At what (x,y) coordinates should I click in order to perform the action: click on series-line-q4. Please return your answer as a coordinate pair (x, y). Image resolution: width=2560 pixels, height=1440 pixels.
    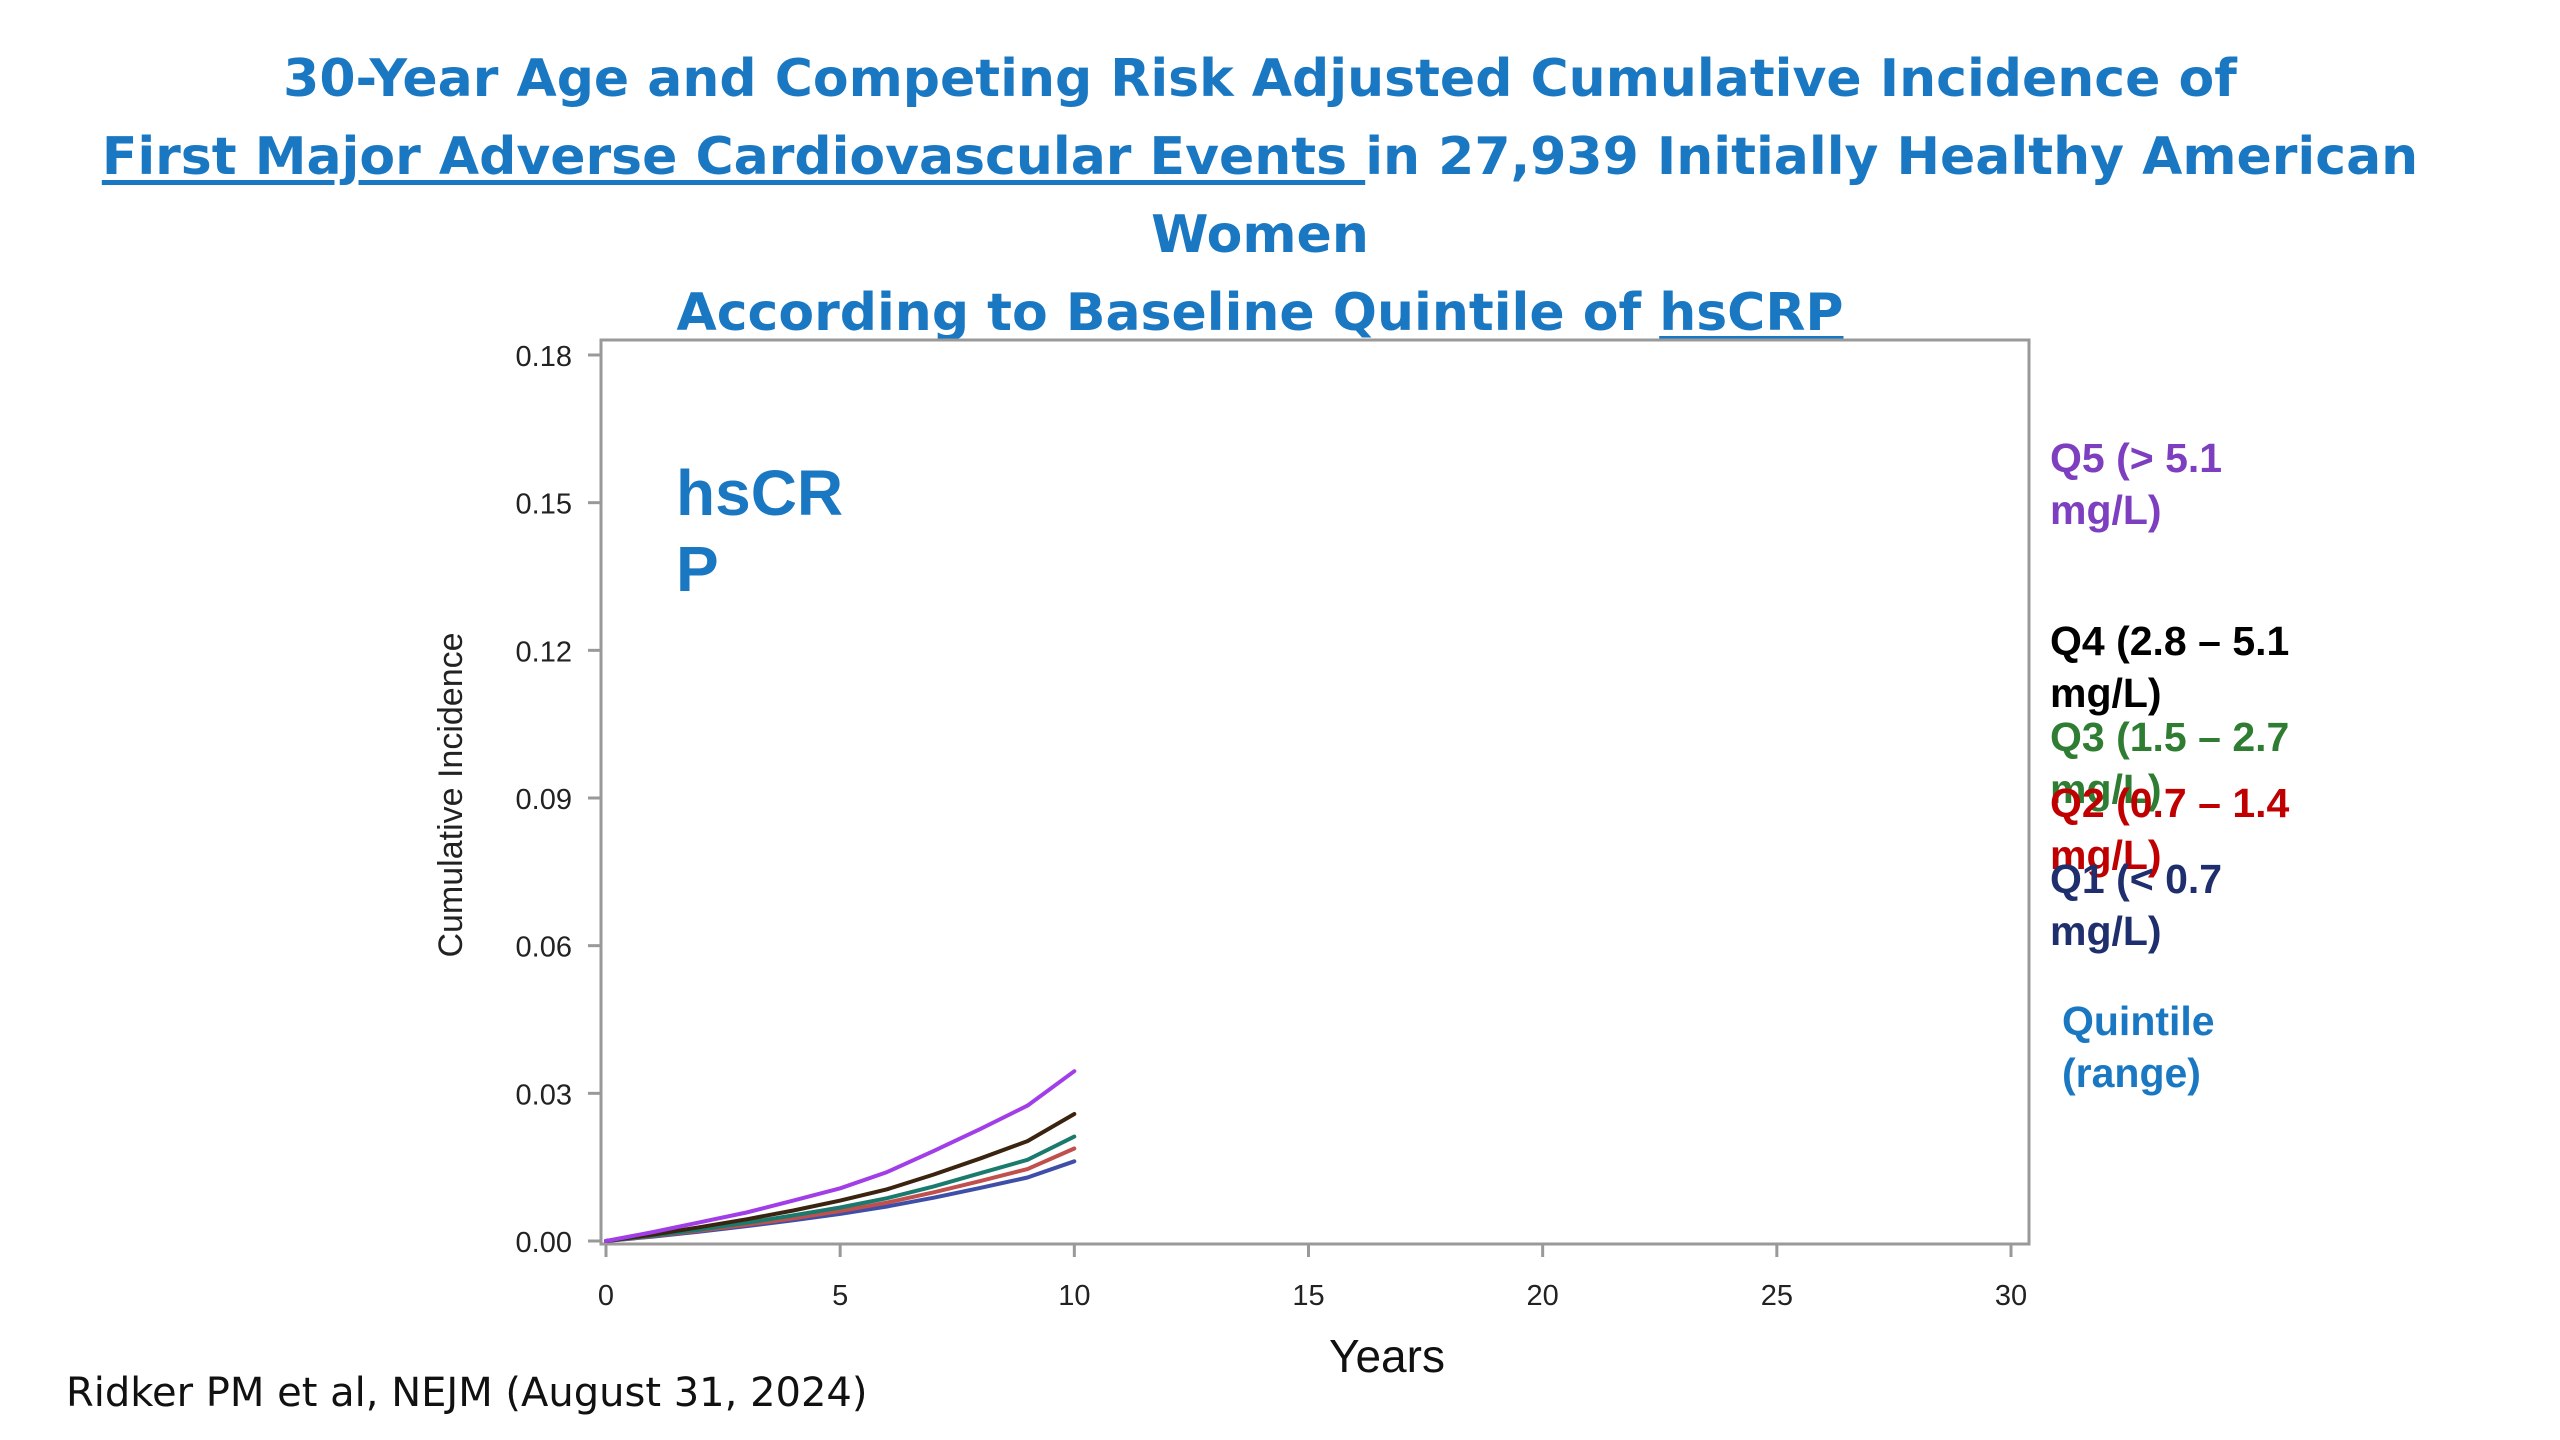
    Looking at the image, I should click on (840, 1177).